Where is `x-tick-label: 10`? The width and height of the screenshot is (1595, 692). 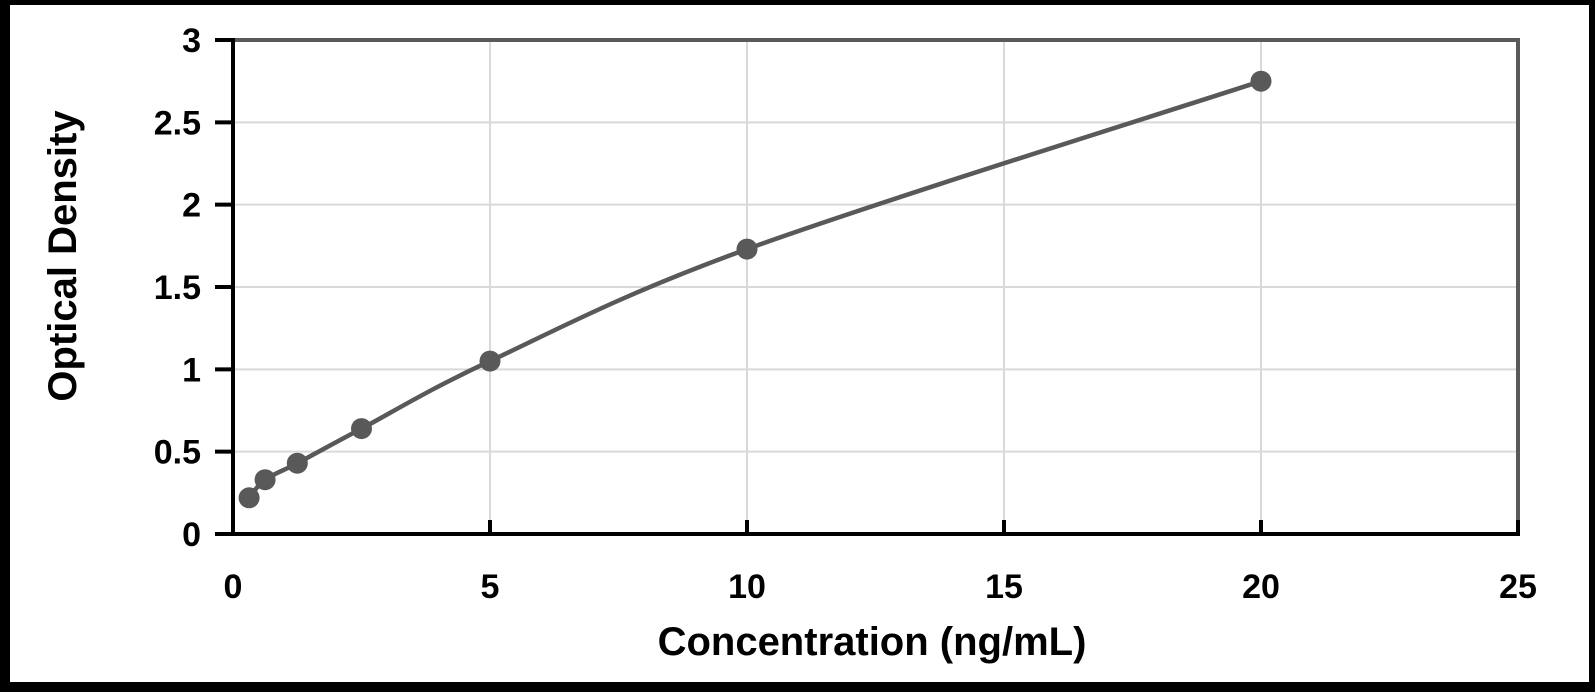 x-tick-label: 10 is located at coordinates (747, 587).